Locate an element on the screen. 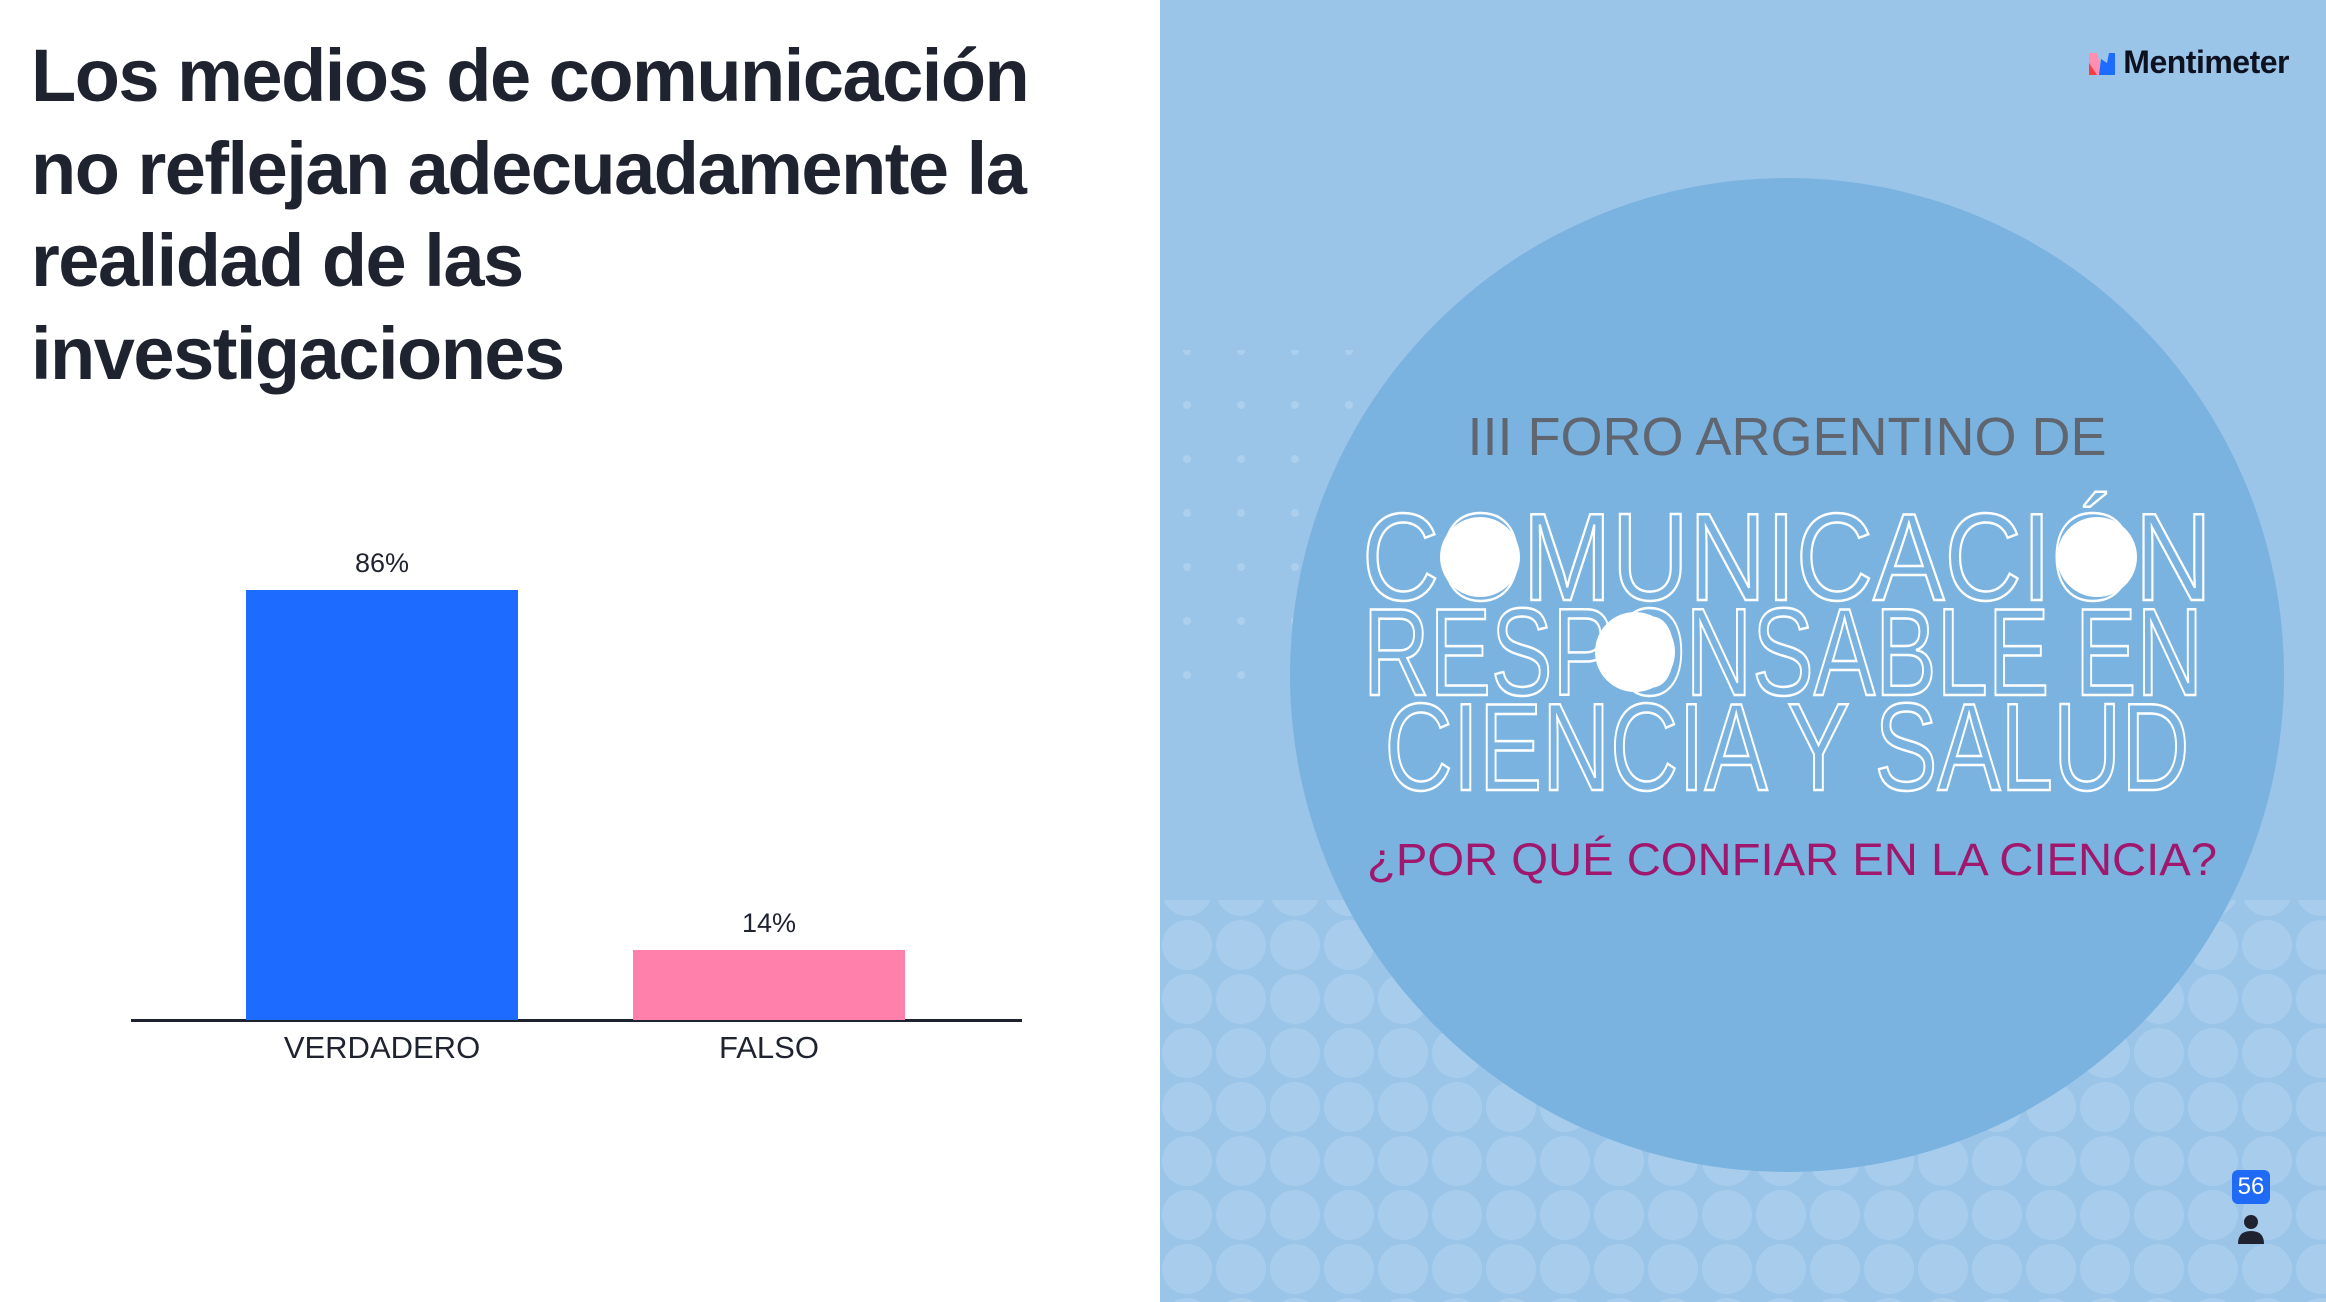 This screenshot has height=1302, width=2326. poster-line-3: RESPONSABLE EN is located at coordinates (1783, 653).